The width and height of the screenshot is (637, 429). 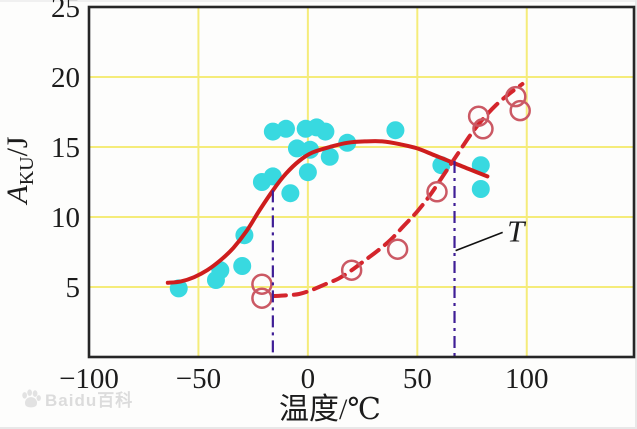 What do you see at coordinates (65, 78) in the screenshot?
I see `y-tick-label-20: 20` at bounding box center [65, 78].